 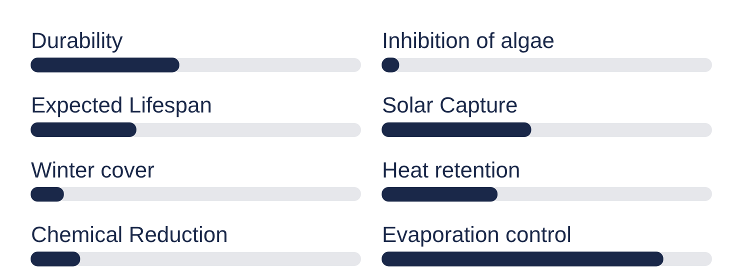 What do you see at coordinates (92, 169) in the screenshot?
I see `y-tick-label: Winter cover` at bounding box center [92, 169].